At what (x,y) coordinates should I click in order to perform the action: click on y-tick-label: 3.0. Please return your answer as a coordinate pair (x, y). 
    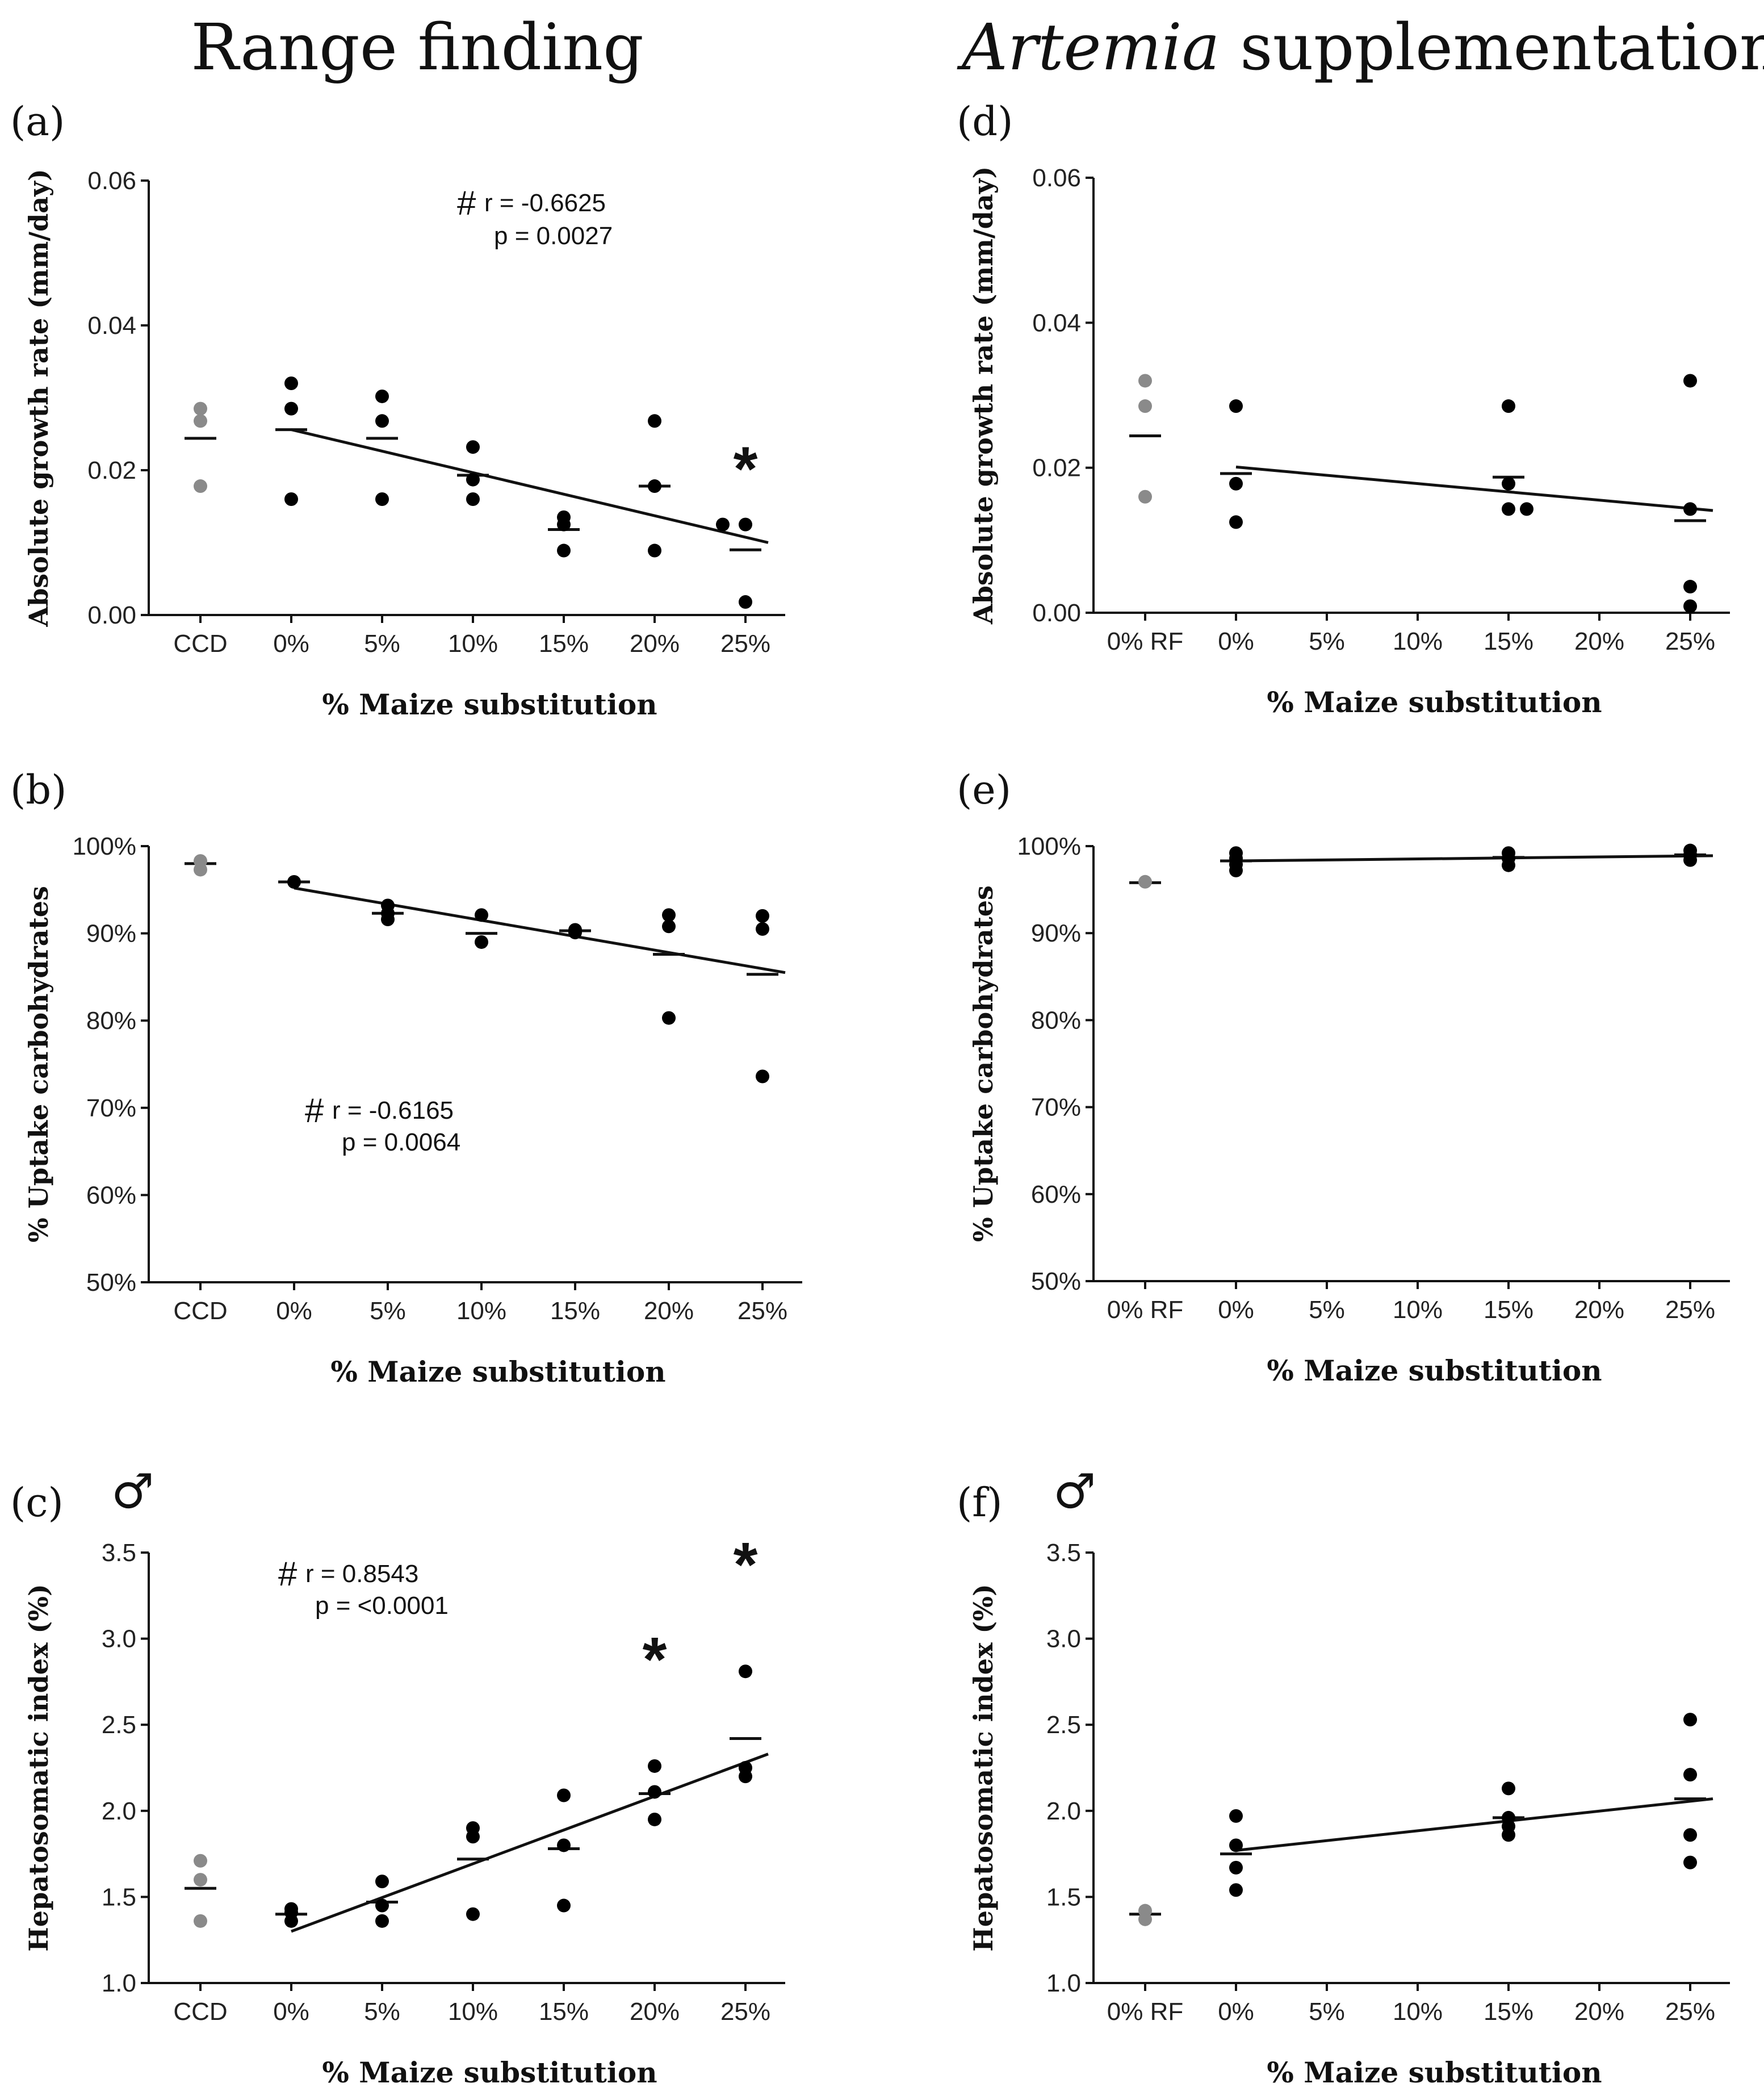
    Looking at the image, I should click on (119, 1639).